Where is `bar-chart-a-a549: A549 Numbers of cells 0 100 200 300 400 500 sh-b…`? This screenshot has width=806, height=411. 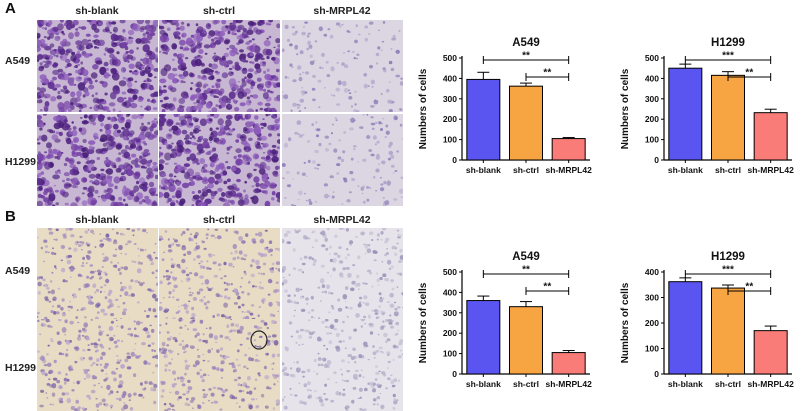
bar-chart-a-a549: A549 Numbers of cells 0 100 200 300 400 500 sh-b… is located at coordinates (507, 111).